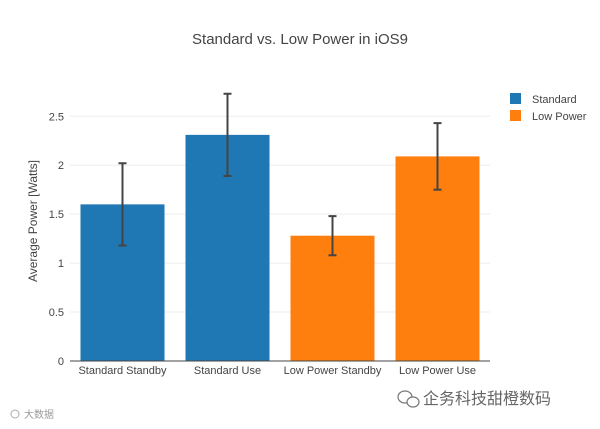 The width and height of the screenshot is (600, 429). I want to click on y-tick-label: 2, so click(61, 166).